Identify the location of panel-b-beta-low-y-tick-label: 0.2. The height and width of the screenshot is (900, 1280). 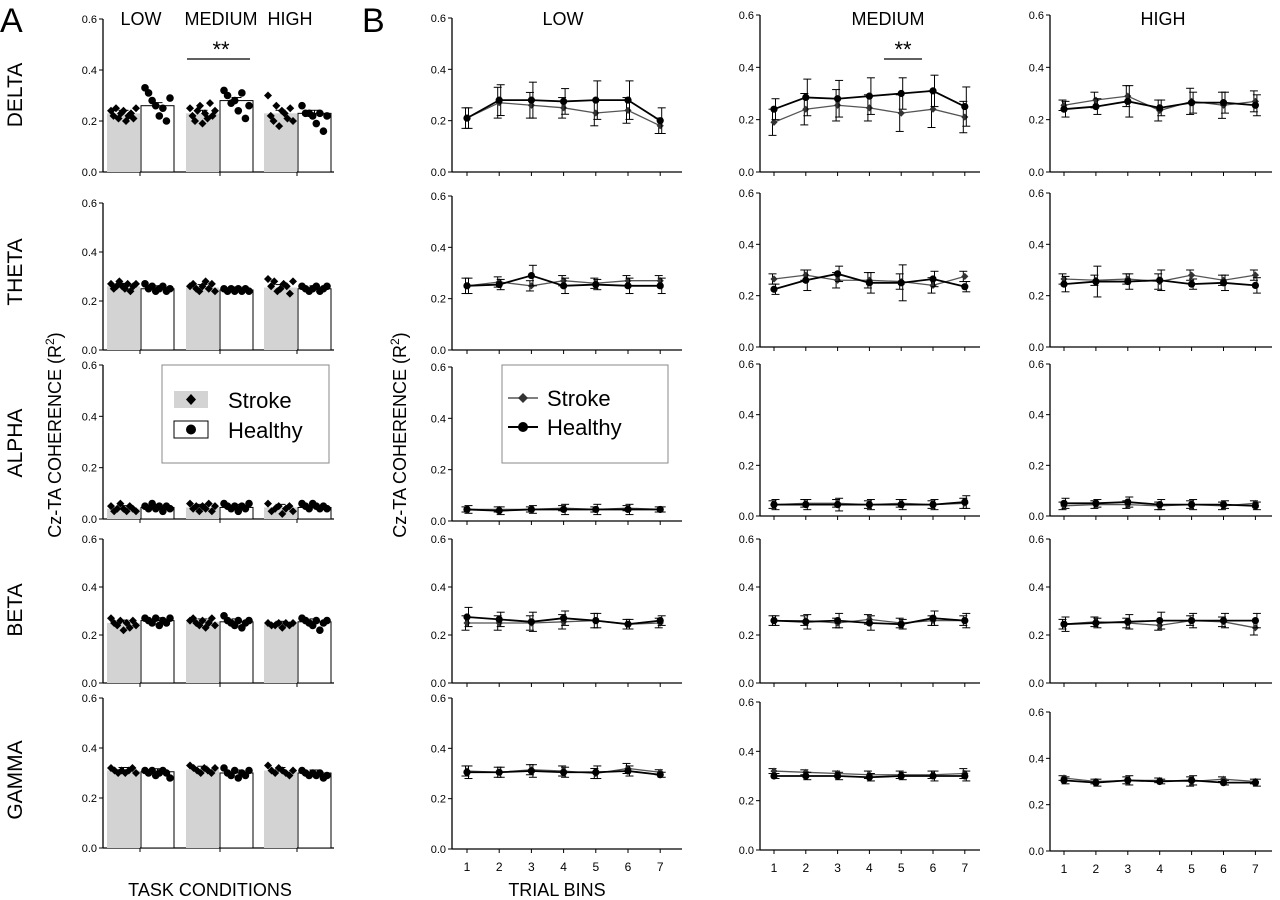
(438, 636).